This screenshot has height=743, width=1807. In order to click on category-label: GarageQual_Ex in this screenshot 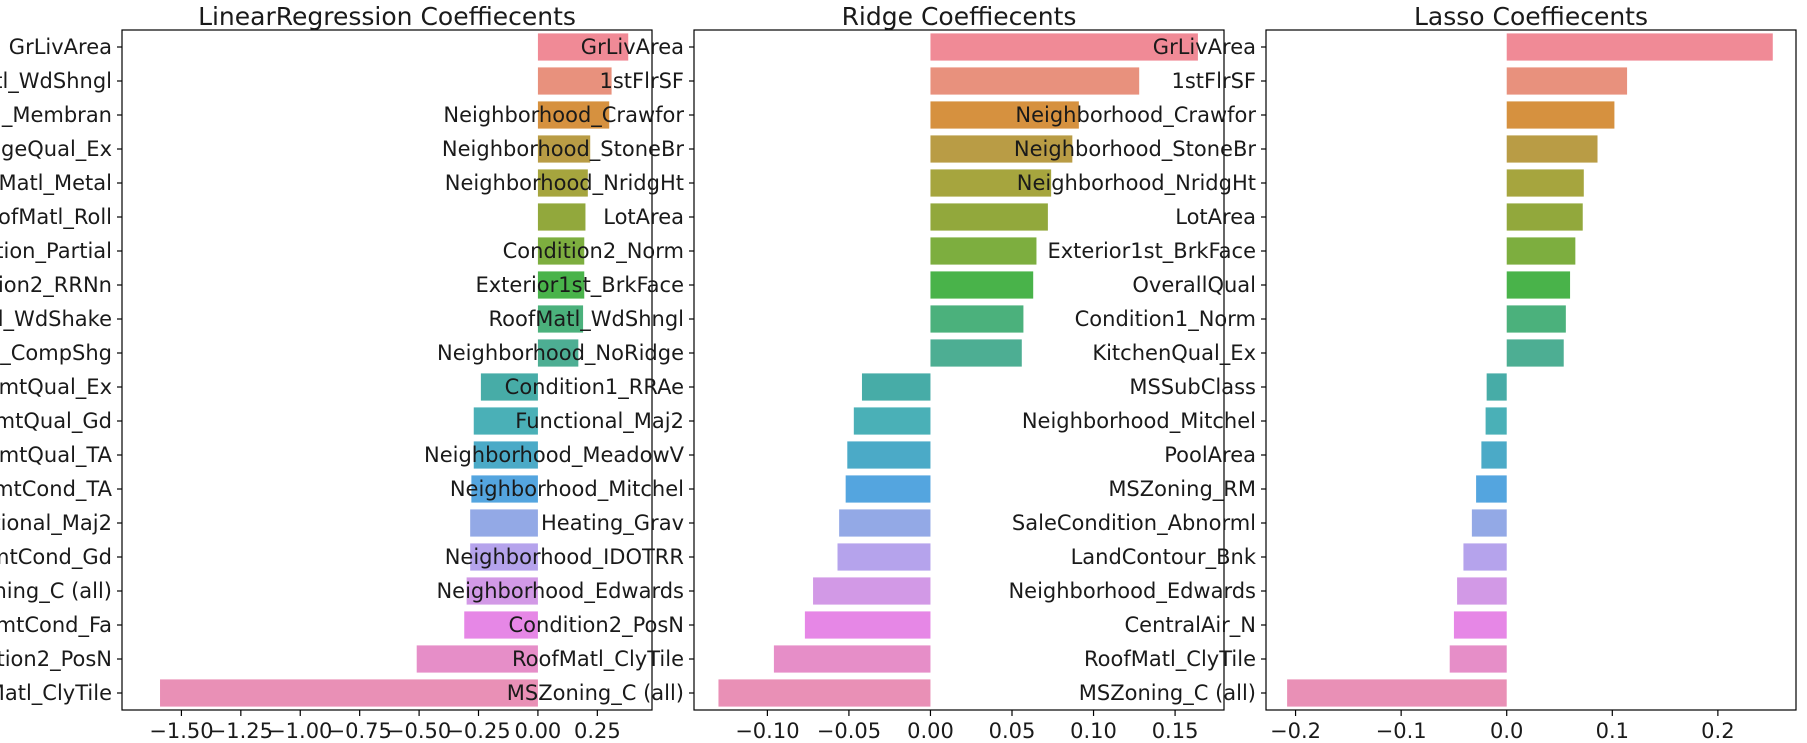, I will do `click(56, 149)`.